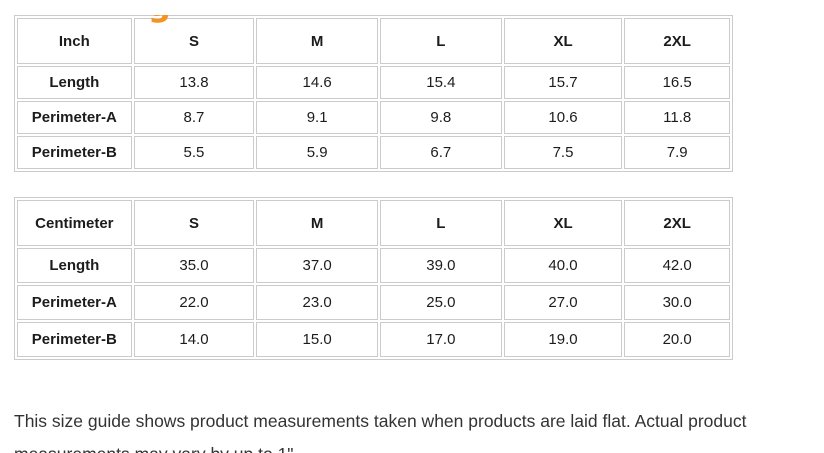 The image size is (824, 453). I want to click on size-value-cell: 20.0, so click(677, 339).